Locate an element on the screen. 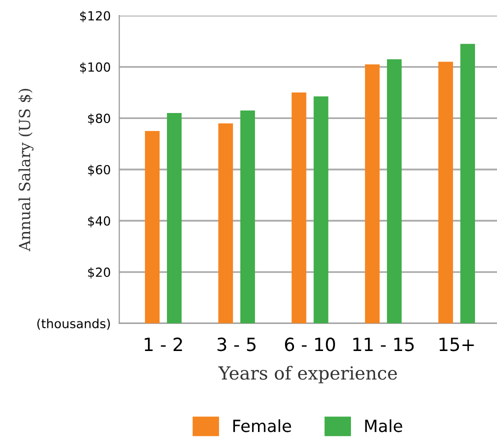 This screenshot has width=497, height=446. legend-label: Female is located at coordinates (262, 425).